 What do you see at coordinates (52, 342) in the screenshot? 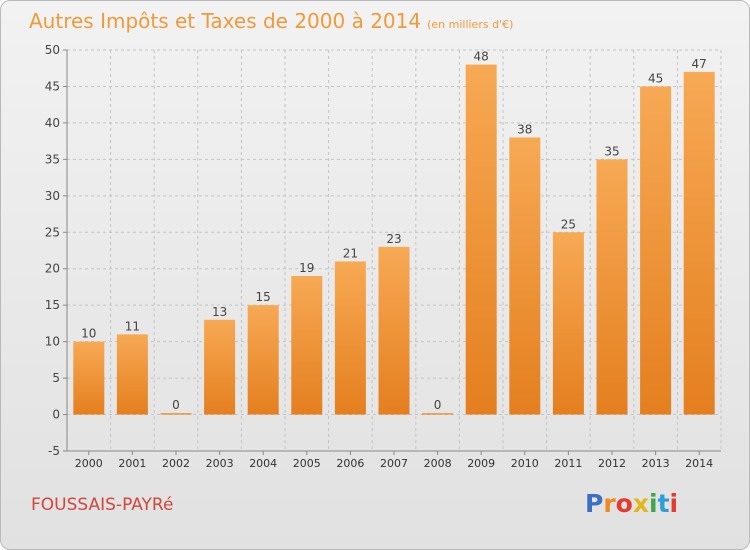
I see `y-tick-label: 10` at bounding box center [52, 342].